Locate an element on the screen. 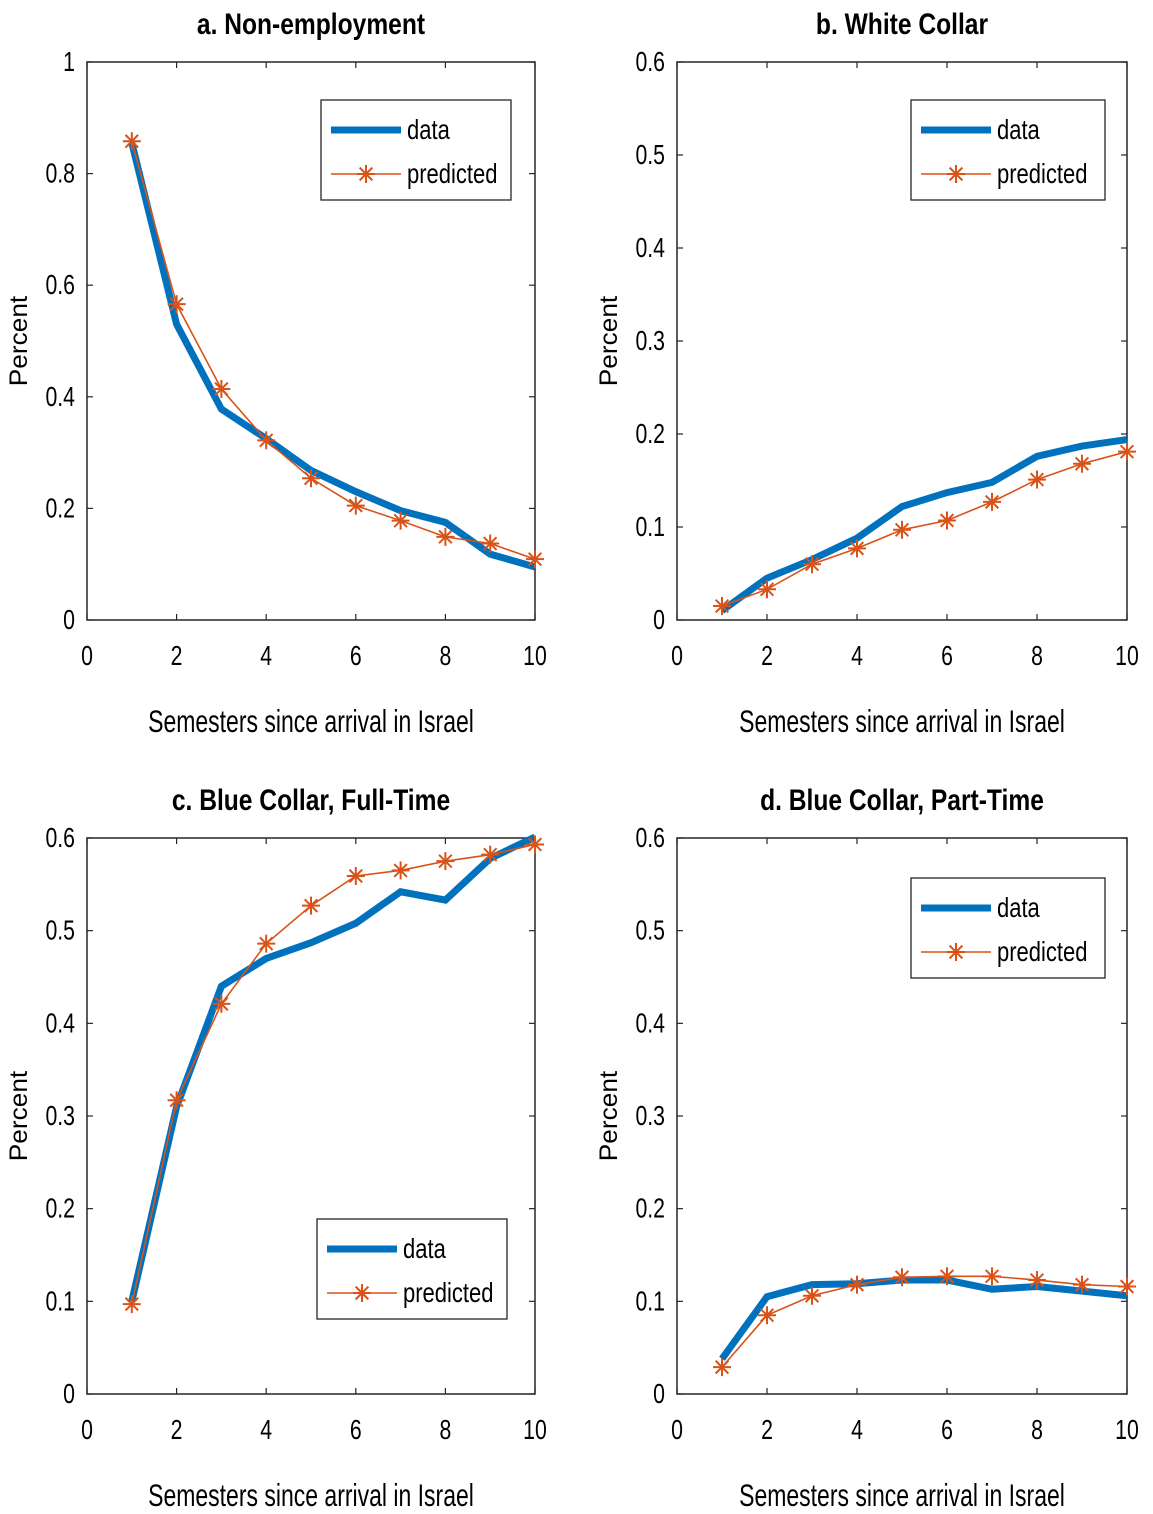 The height and width of the screenshot is (1514, 1153). chart-title: d. Blue Collar, Part-Time is located at coordinates (902, 800).